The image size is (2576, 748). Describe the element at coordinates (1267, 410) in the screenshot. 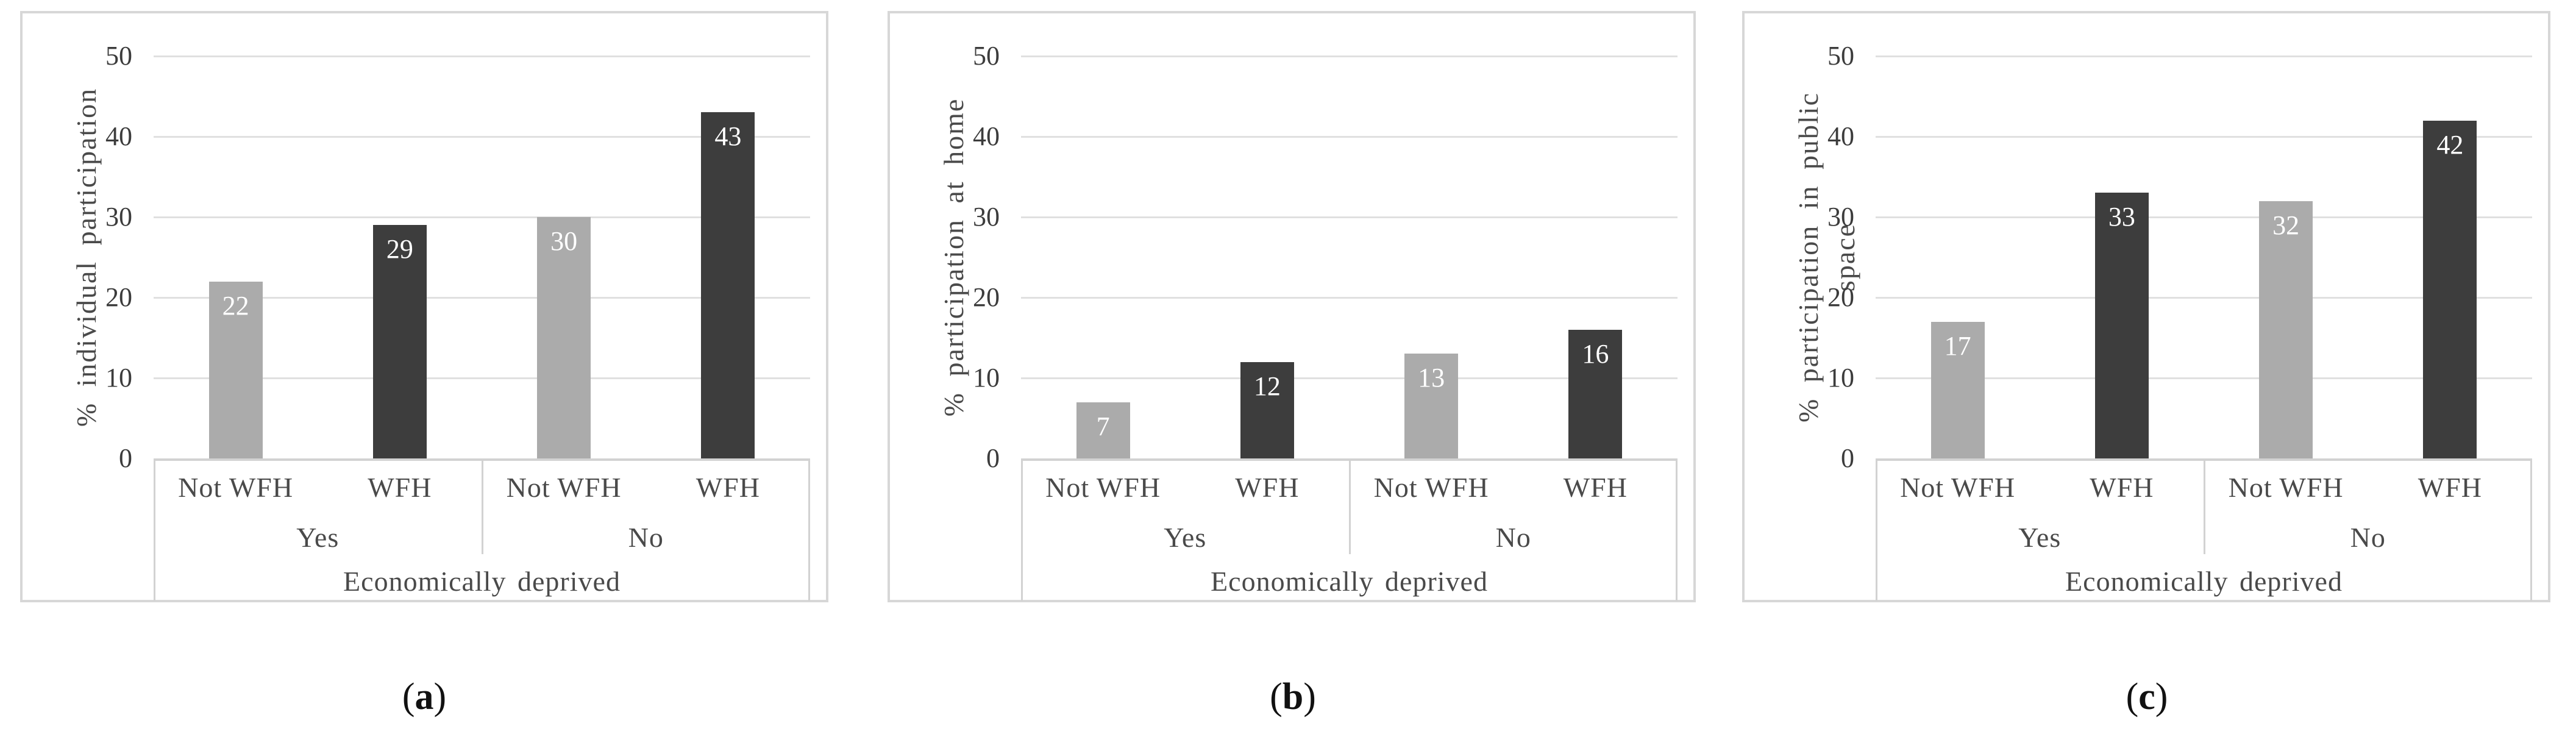

I see `bar: 12` at that location.